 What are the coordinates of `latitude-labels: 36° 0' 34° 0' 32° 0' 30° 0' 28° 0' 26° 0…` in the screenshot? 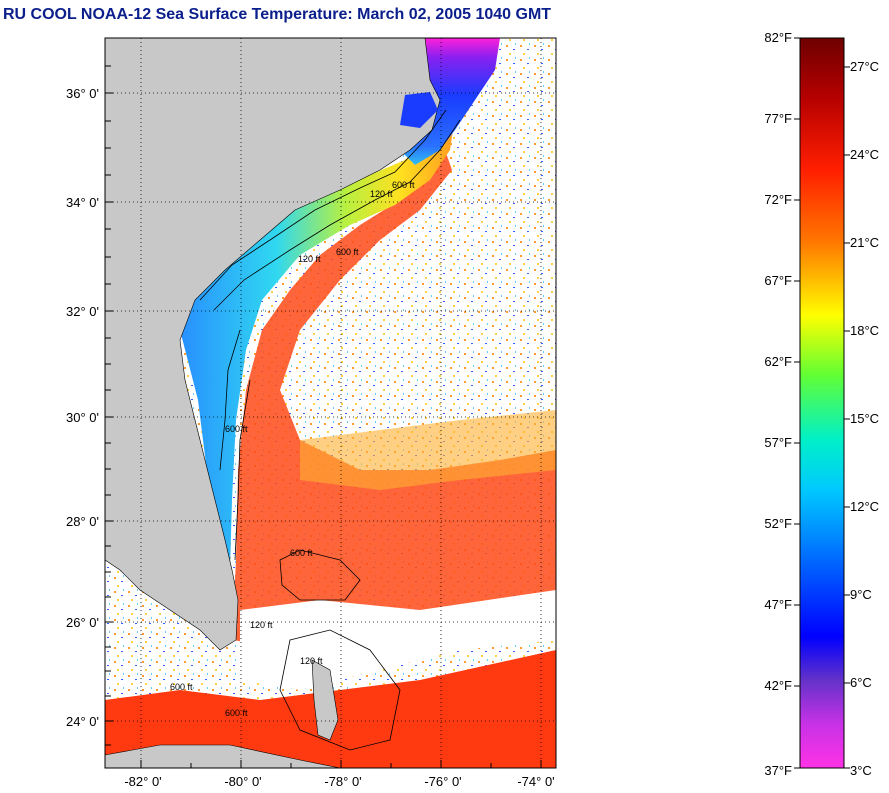 It's located at (82, 407).